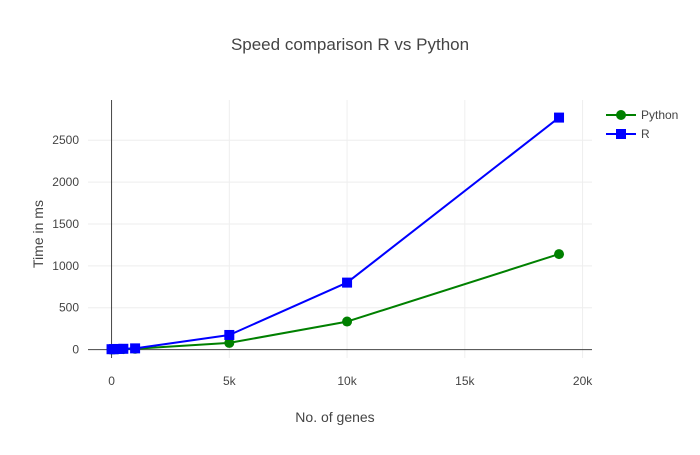 Image resolution: width=700 pixels, height=455 pixels. I want to click on series-line, so click(335, 302).